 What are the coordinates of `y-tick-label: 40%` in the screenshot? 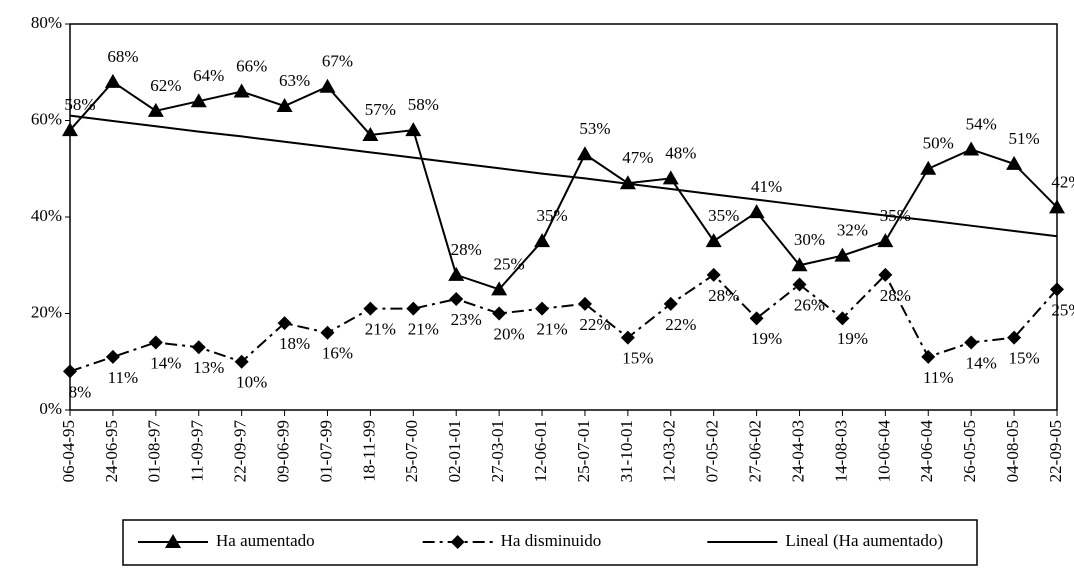 It's located at (46, 215).